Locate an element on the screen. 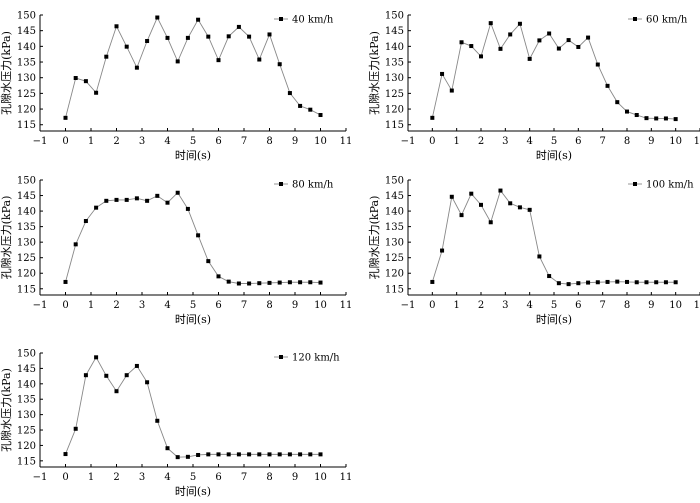 This screenshot has height=503, width=700. legend-label: 60 km/h is located at coordinates (667, 20).